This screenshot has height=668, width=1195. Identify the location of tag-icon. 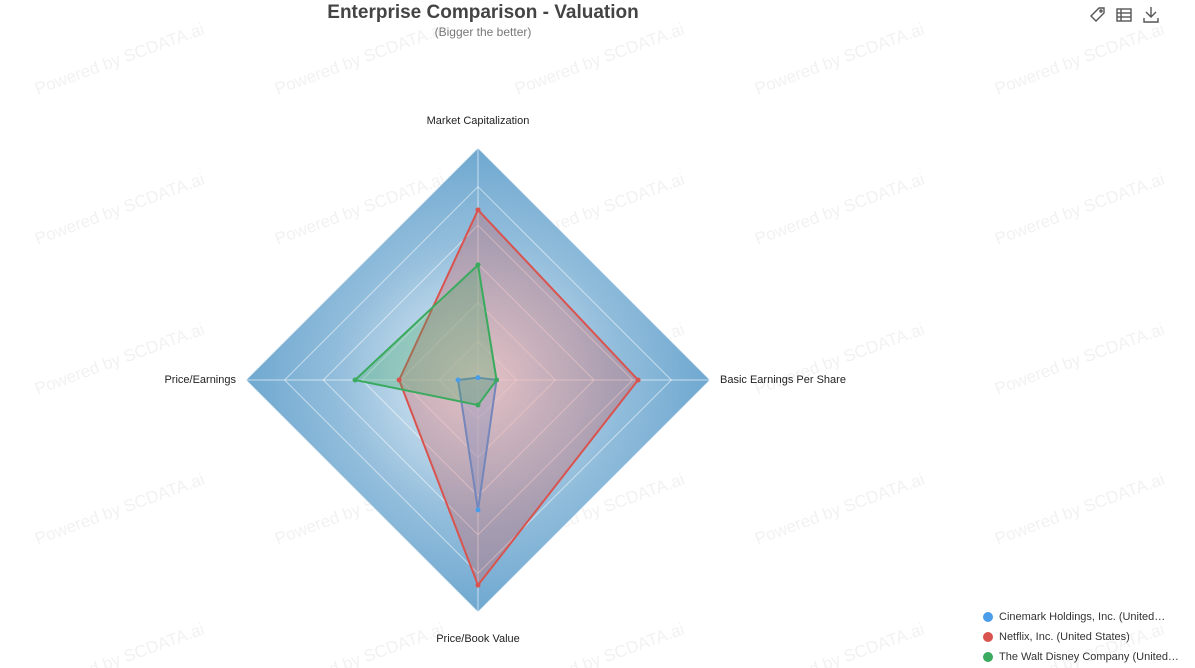
(1097, 14).